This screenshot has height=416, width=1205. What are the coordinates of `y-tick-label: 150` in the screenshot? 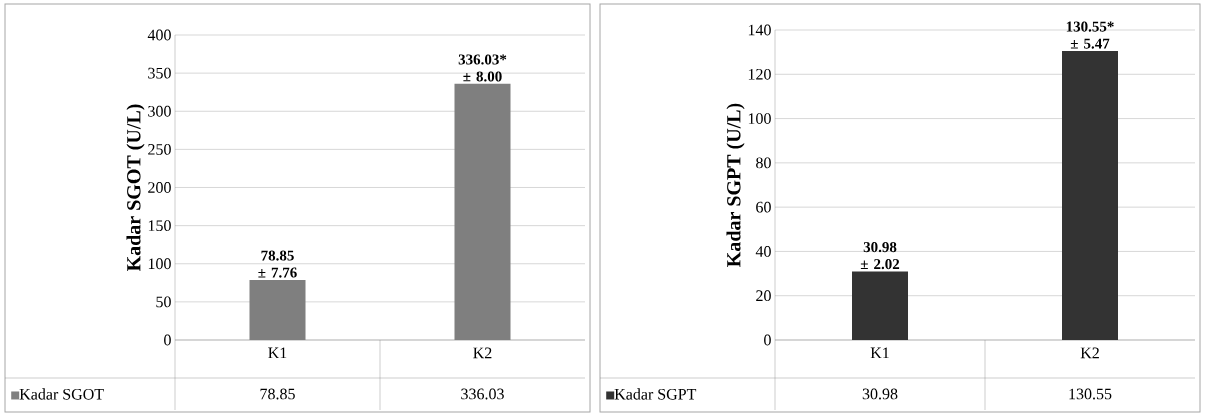 It's located at (159, 226).